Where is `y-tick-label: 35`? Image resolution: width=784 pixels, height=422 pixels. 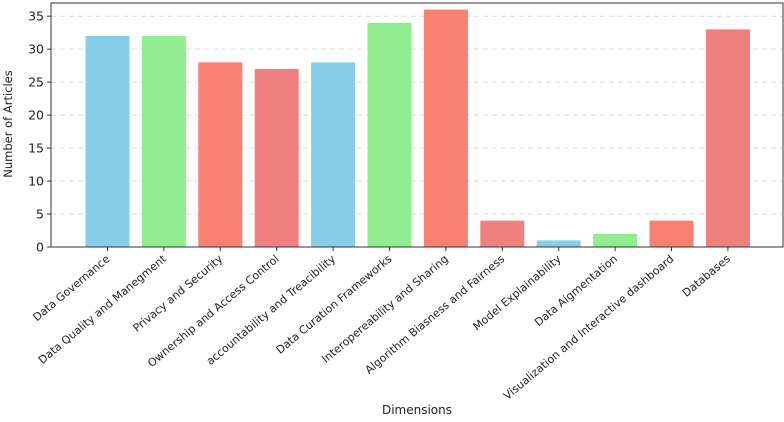 y-tick-label: 35 is located at coordinates (36, 16).